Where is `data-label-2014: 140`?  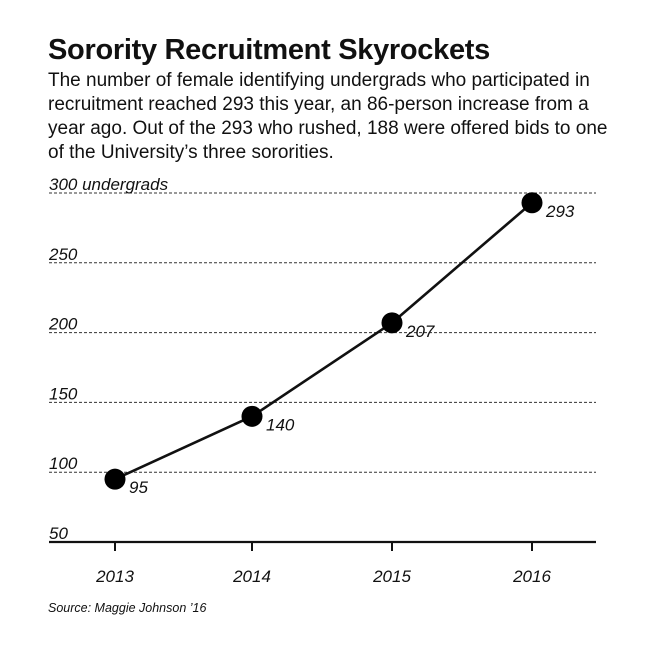 data-label-2014: 140 is located at coordinates (280, 424).